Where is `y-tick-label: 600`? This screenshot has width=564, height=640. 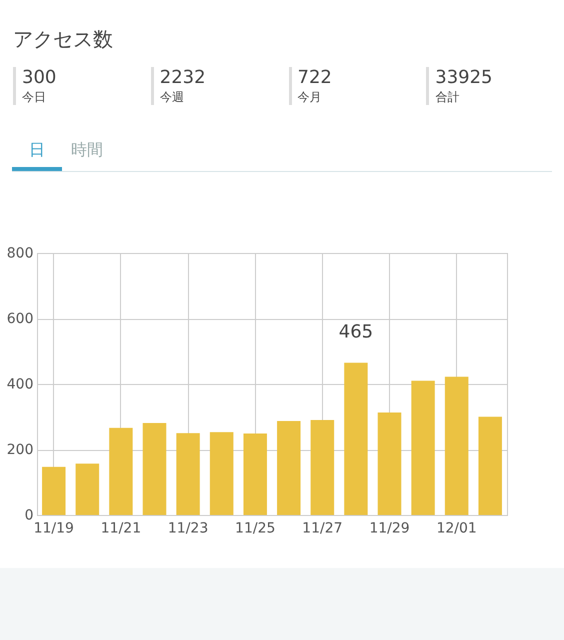
y-tick-label: 600 is located at coordinates (20, 319).